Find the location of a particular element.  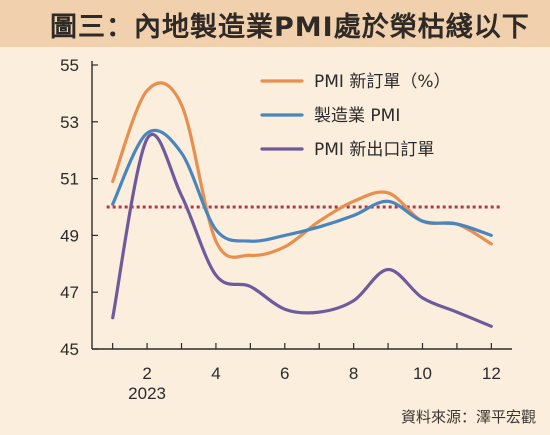

x-tick-label: 10 is located at coordinates (422, 373).